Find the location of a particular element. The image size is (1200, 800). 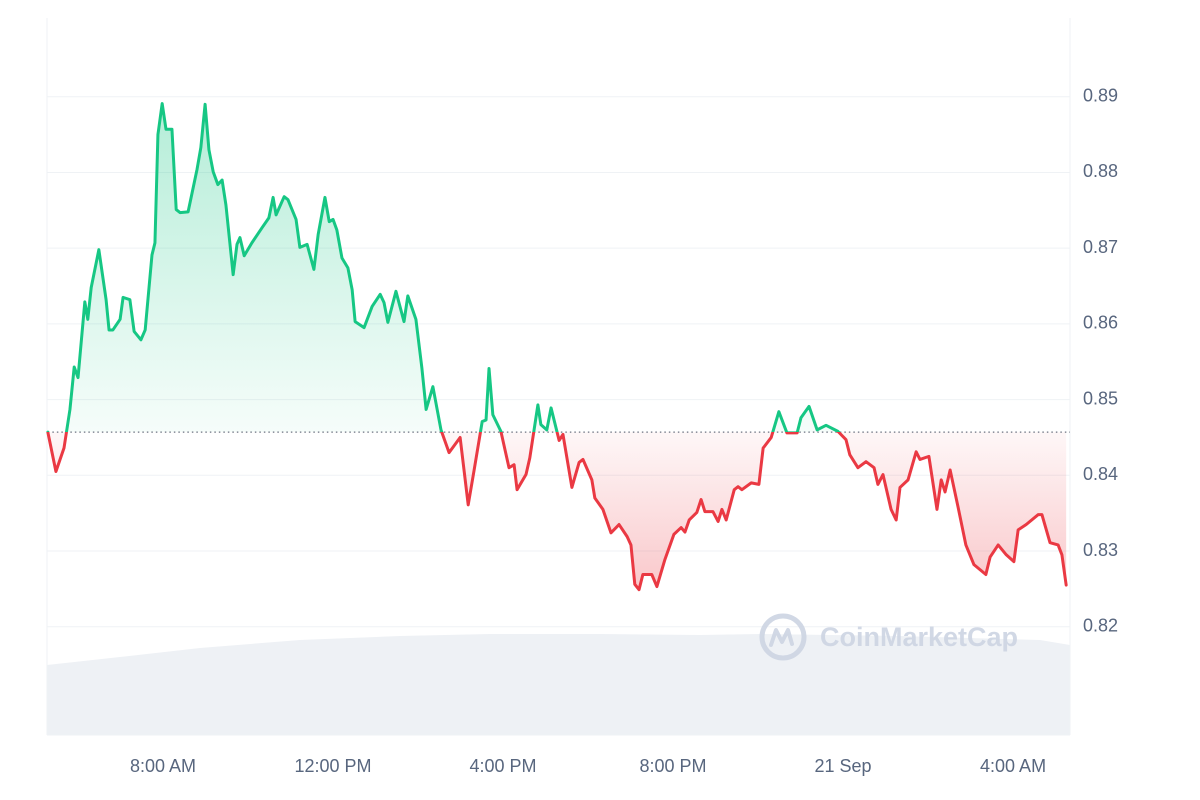

y-tick-label: 0.89 is located at coordinates (1100, 95).